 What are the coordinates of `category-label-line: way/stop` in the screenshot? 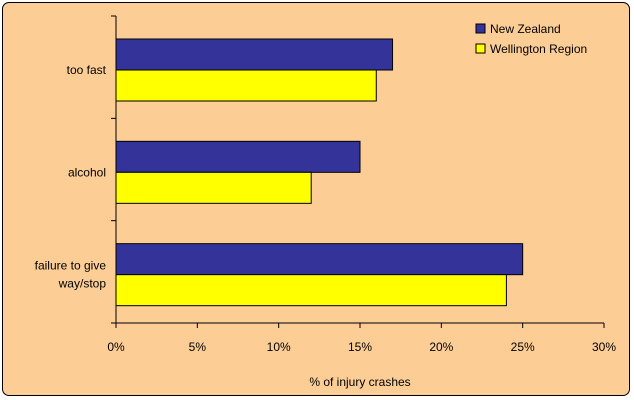 It's located at (82, 284).